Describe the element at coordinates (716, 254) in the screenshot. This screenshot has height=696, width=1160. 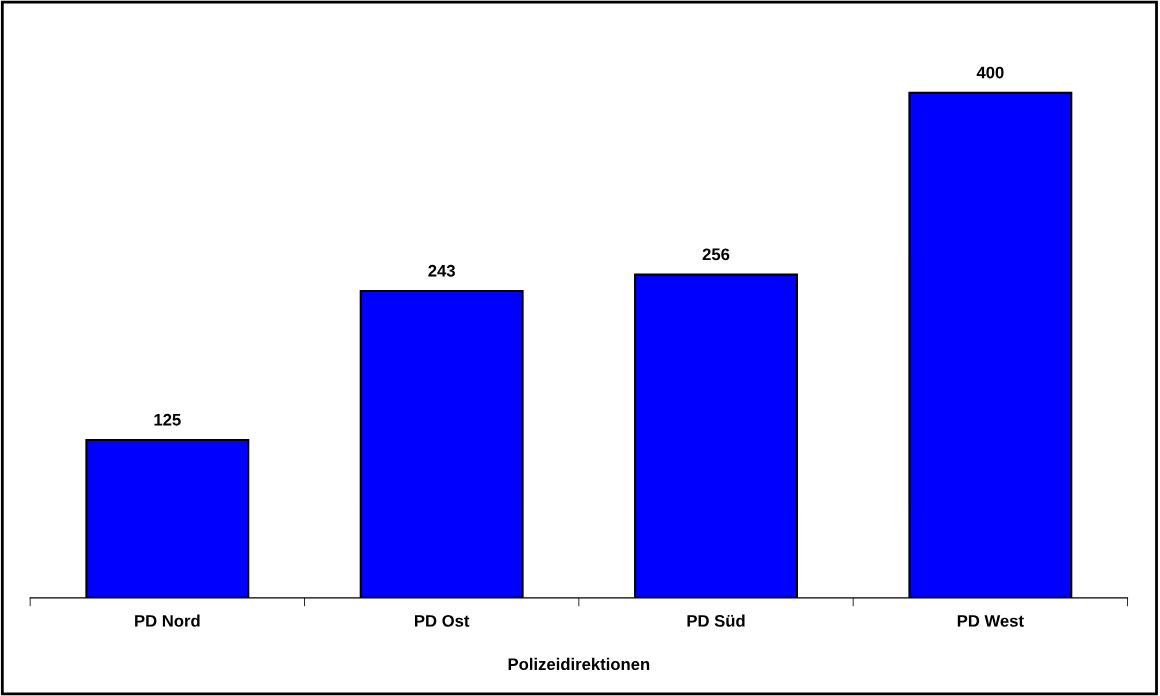
I see `data-label: 256` at that location.